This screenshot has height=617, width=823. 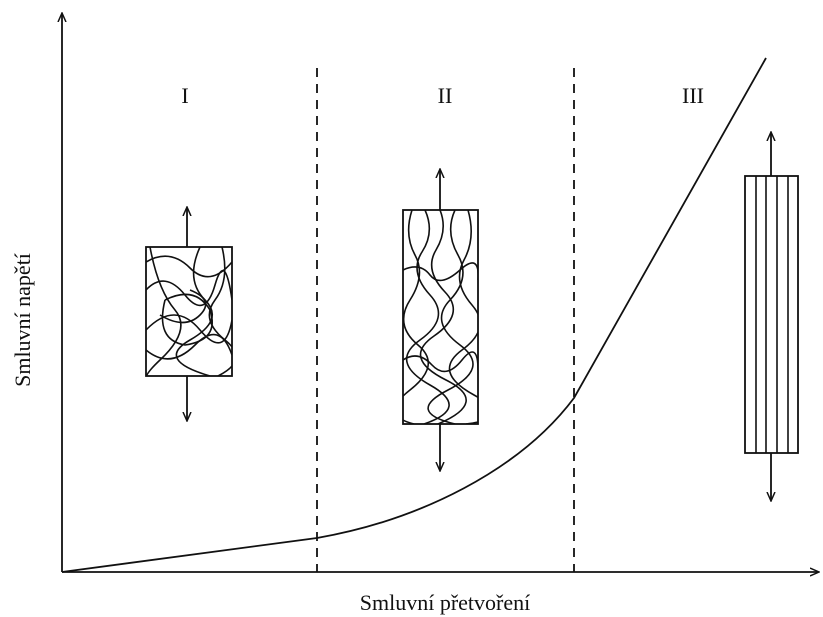 What do you see at coordinates (445, 95) in the screenshot?
I see `region-label: II` at bounding box center [445, 95].